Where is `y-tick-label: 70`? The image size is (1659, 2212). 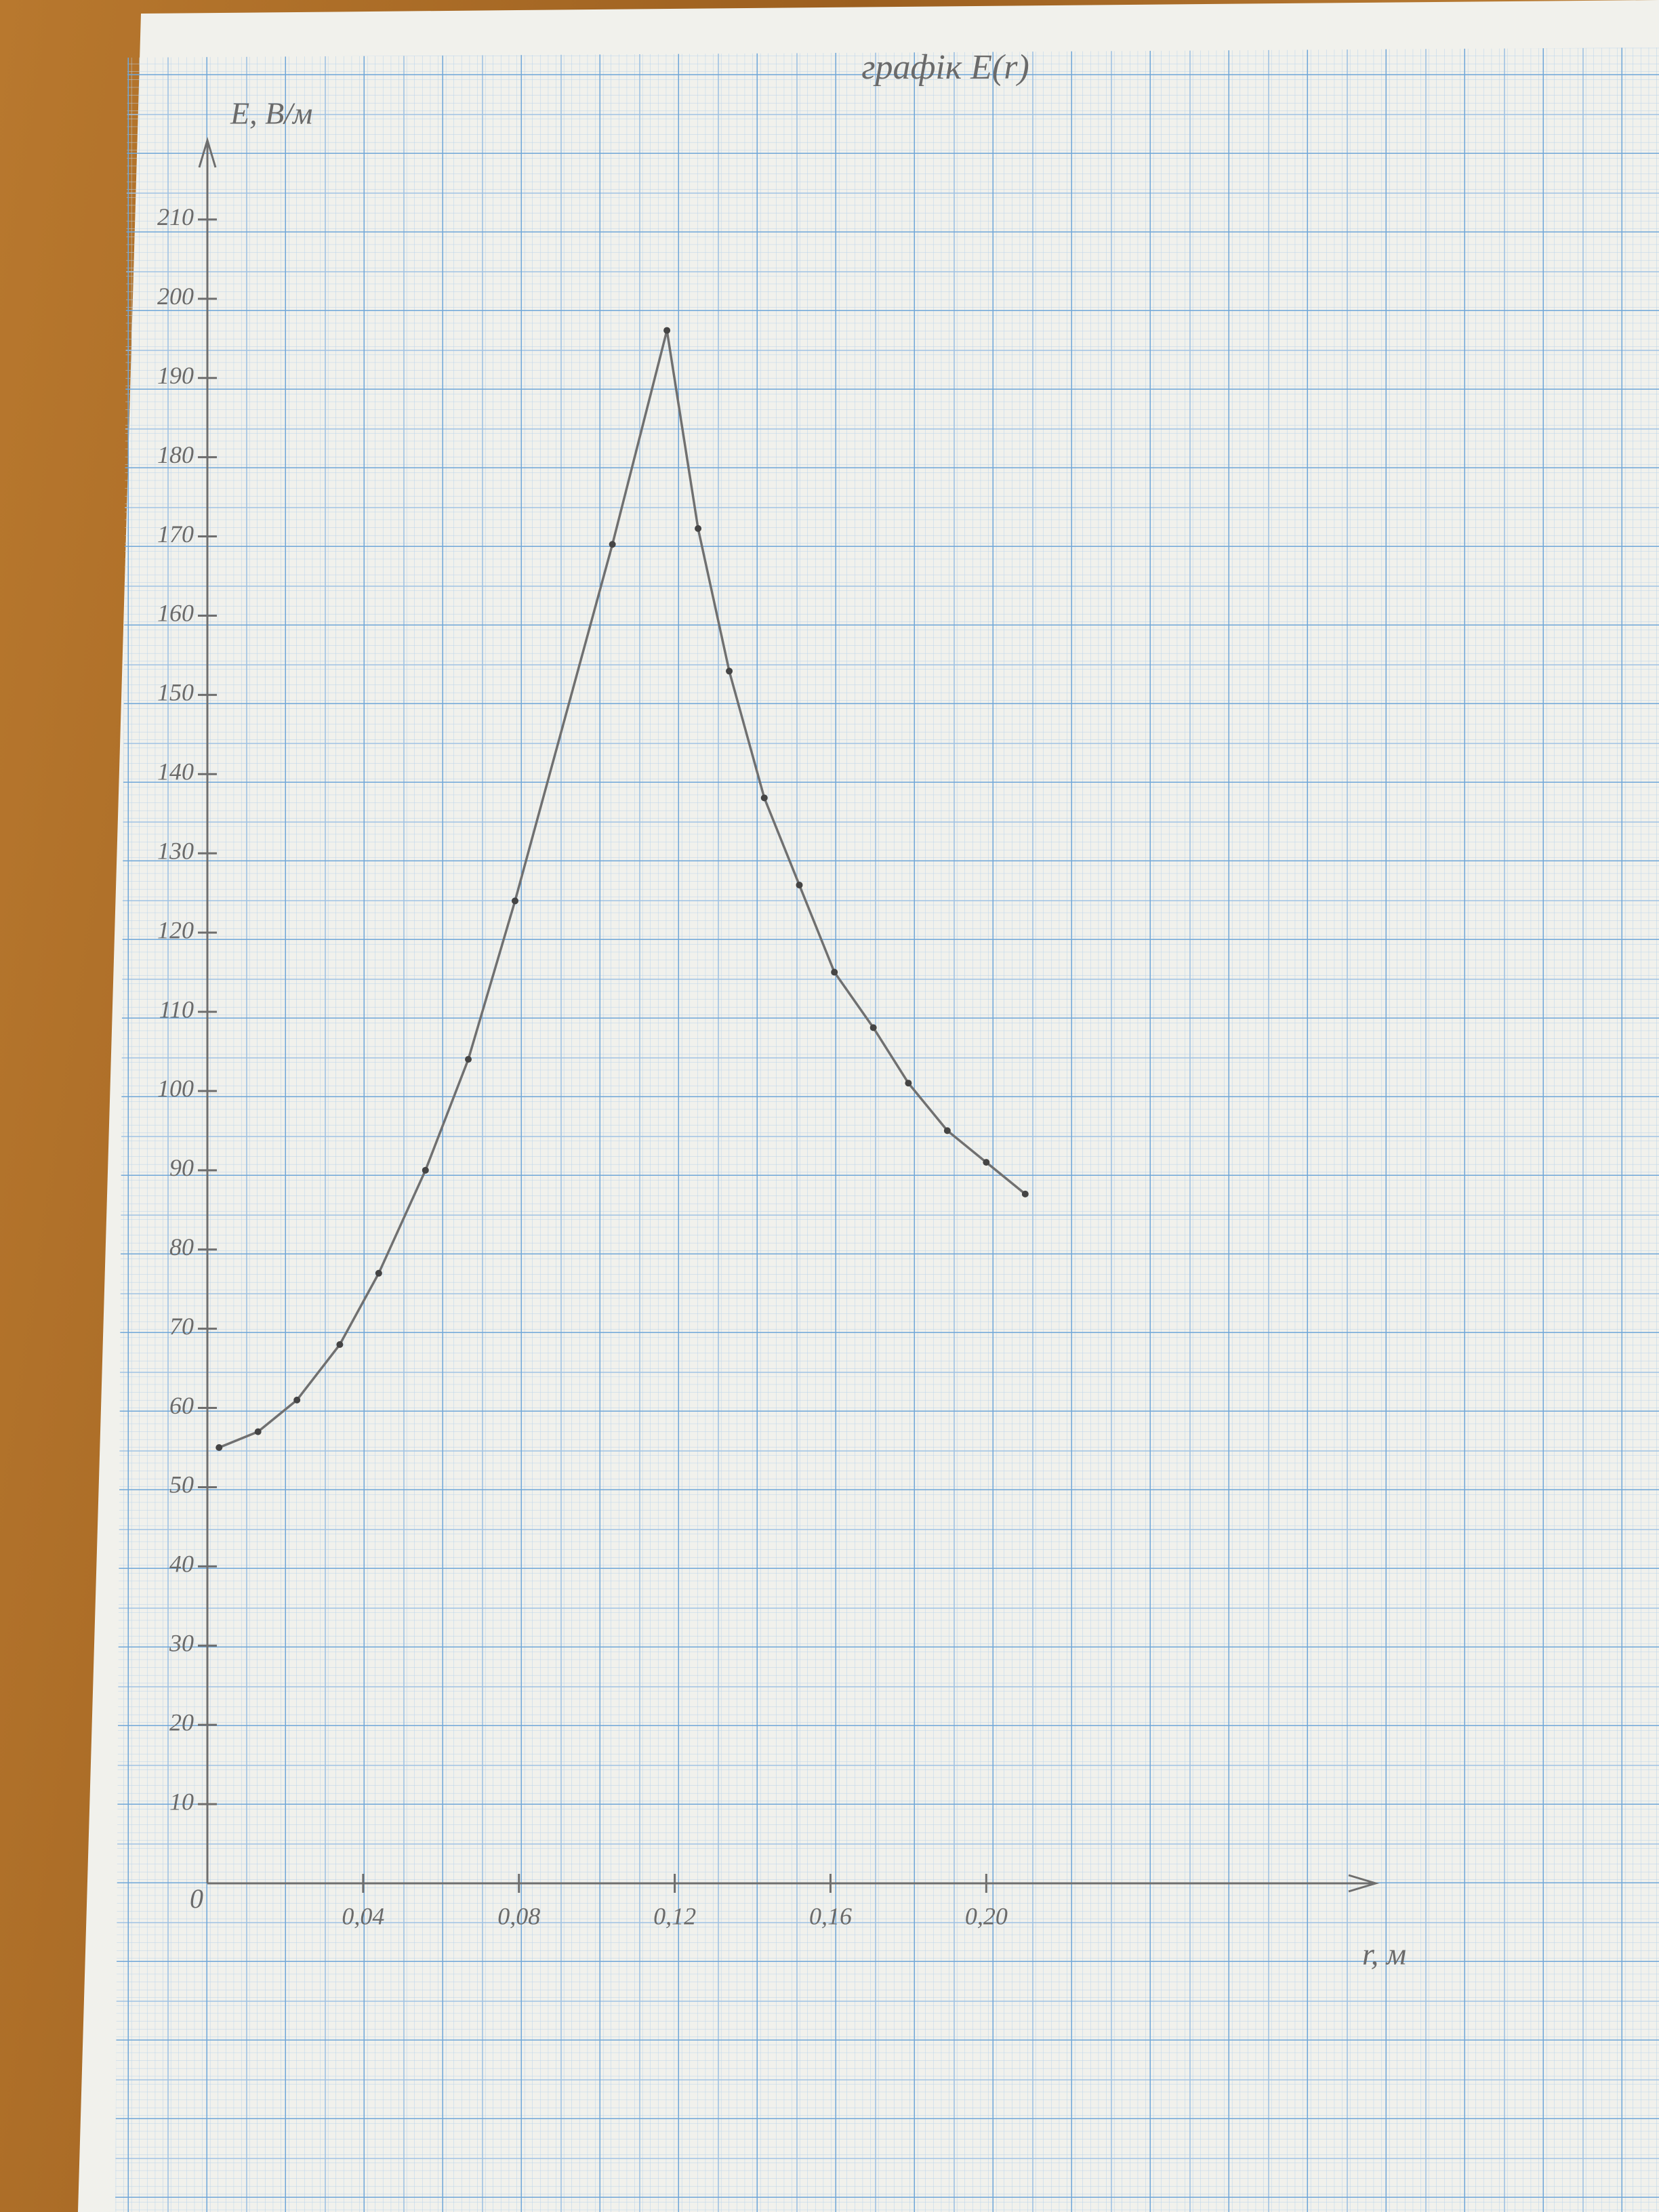 y-tick-label: 70 is located at coordinates (181, 1326).